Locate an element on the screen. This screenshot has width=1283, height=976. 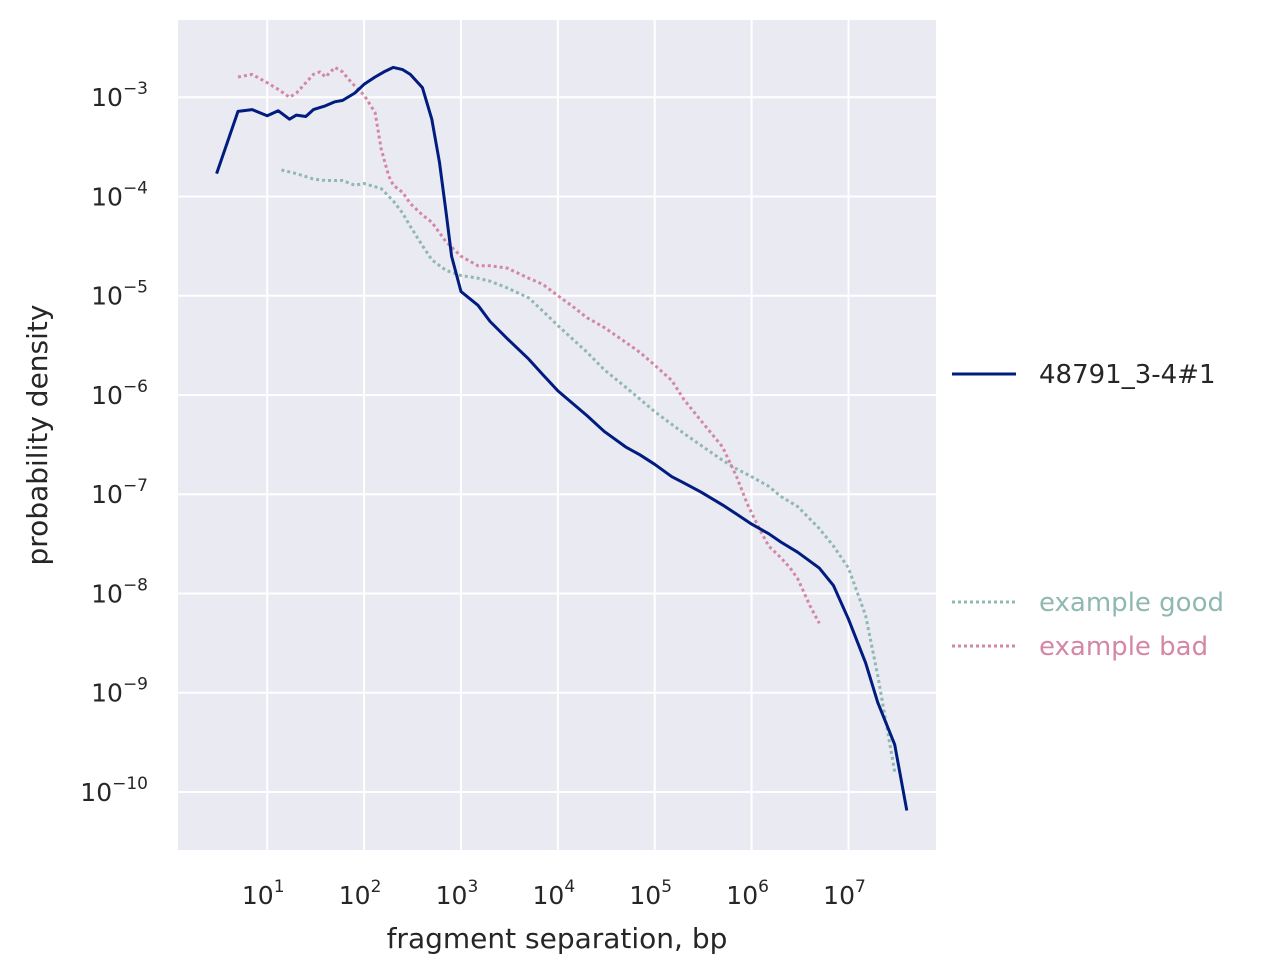
x-tick-label-4: 10⁵ is located at coordinates (650, 893).